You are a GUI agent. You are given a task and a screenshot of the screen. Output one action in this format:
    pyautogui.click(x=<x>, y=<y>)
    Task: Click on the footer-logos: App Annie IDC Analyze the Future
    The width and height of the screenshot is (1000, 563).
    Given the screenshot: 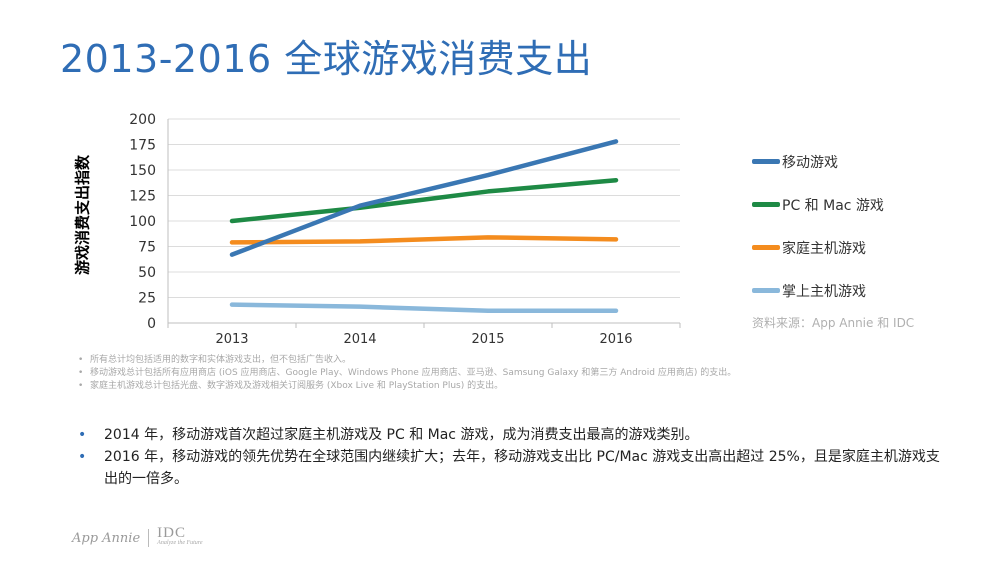 What is the action you would take?
    pyautogui.click(x=137, y=536)
    